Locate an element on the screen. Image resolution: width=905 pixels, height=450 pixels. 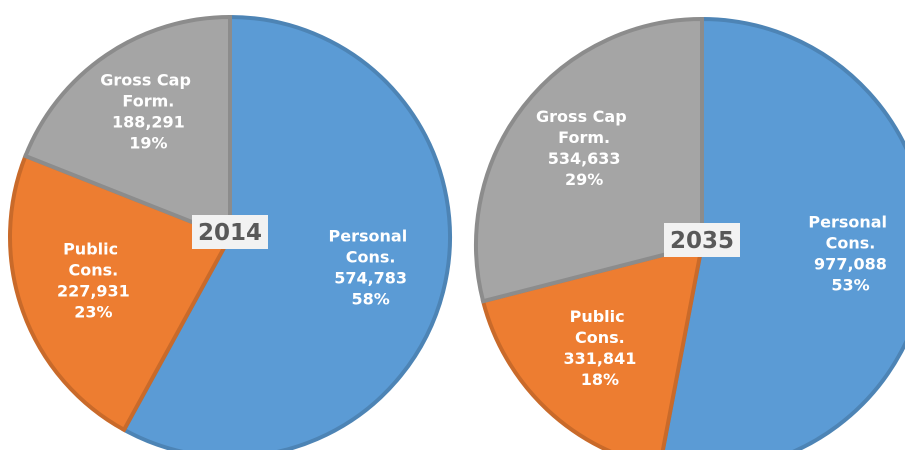
chart-title: 2035 is located at coordinates (702, 241).